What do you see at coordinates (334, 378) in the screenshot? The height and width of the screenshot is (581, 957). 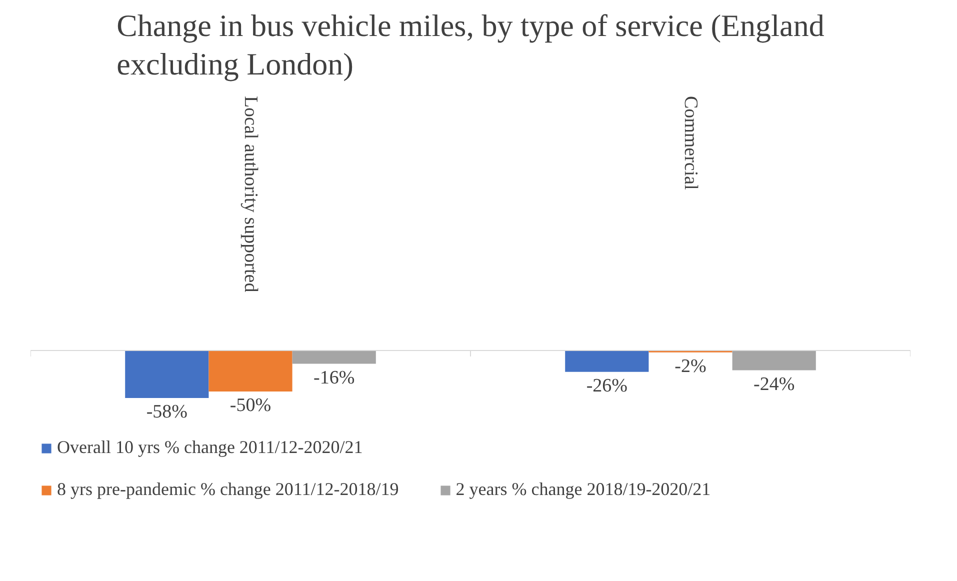 I see `data-label: -16%` at bounding box center [334, 378].